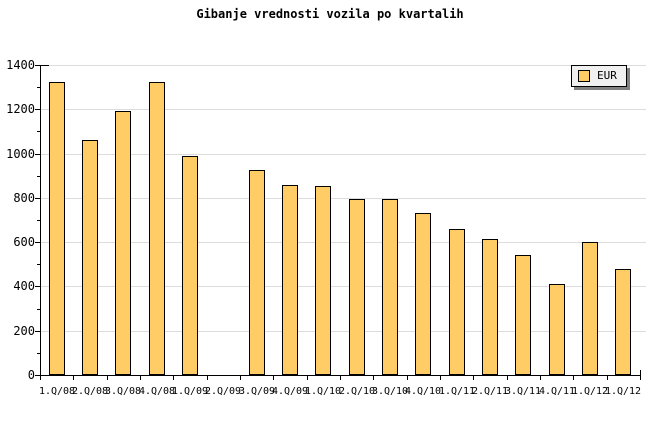  What do you see at coordinates (90, 391) in the screenshot?
I see `x-tick-label: 2.Q/08` at bounding box center [90, 391].